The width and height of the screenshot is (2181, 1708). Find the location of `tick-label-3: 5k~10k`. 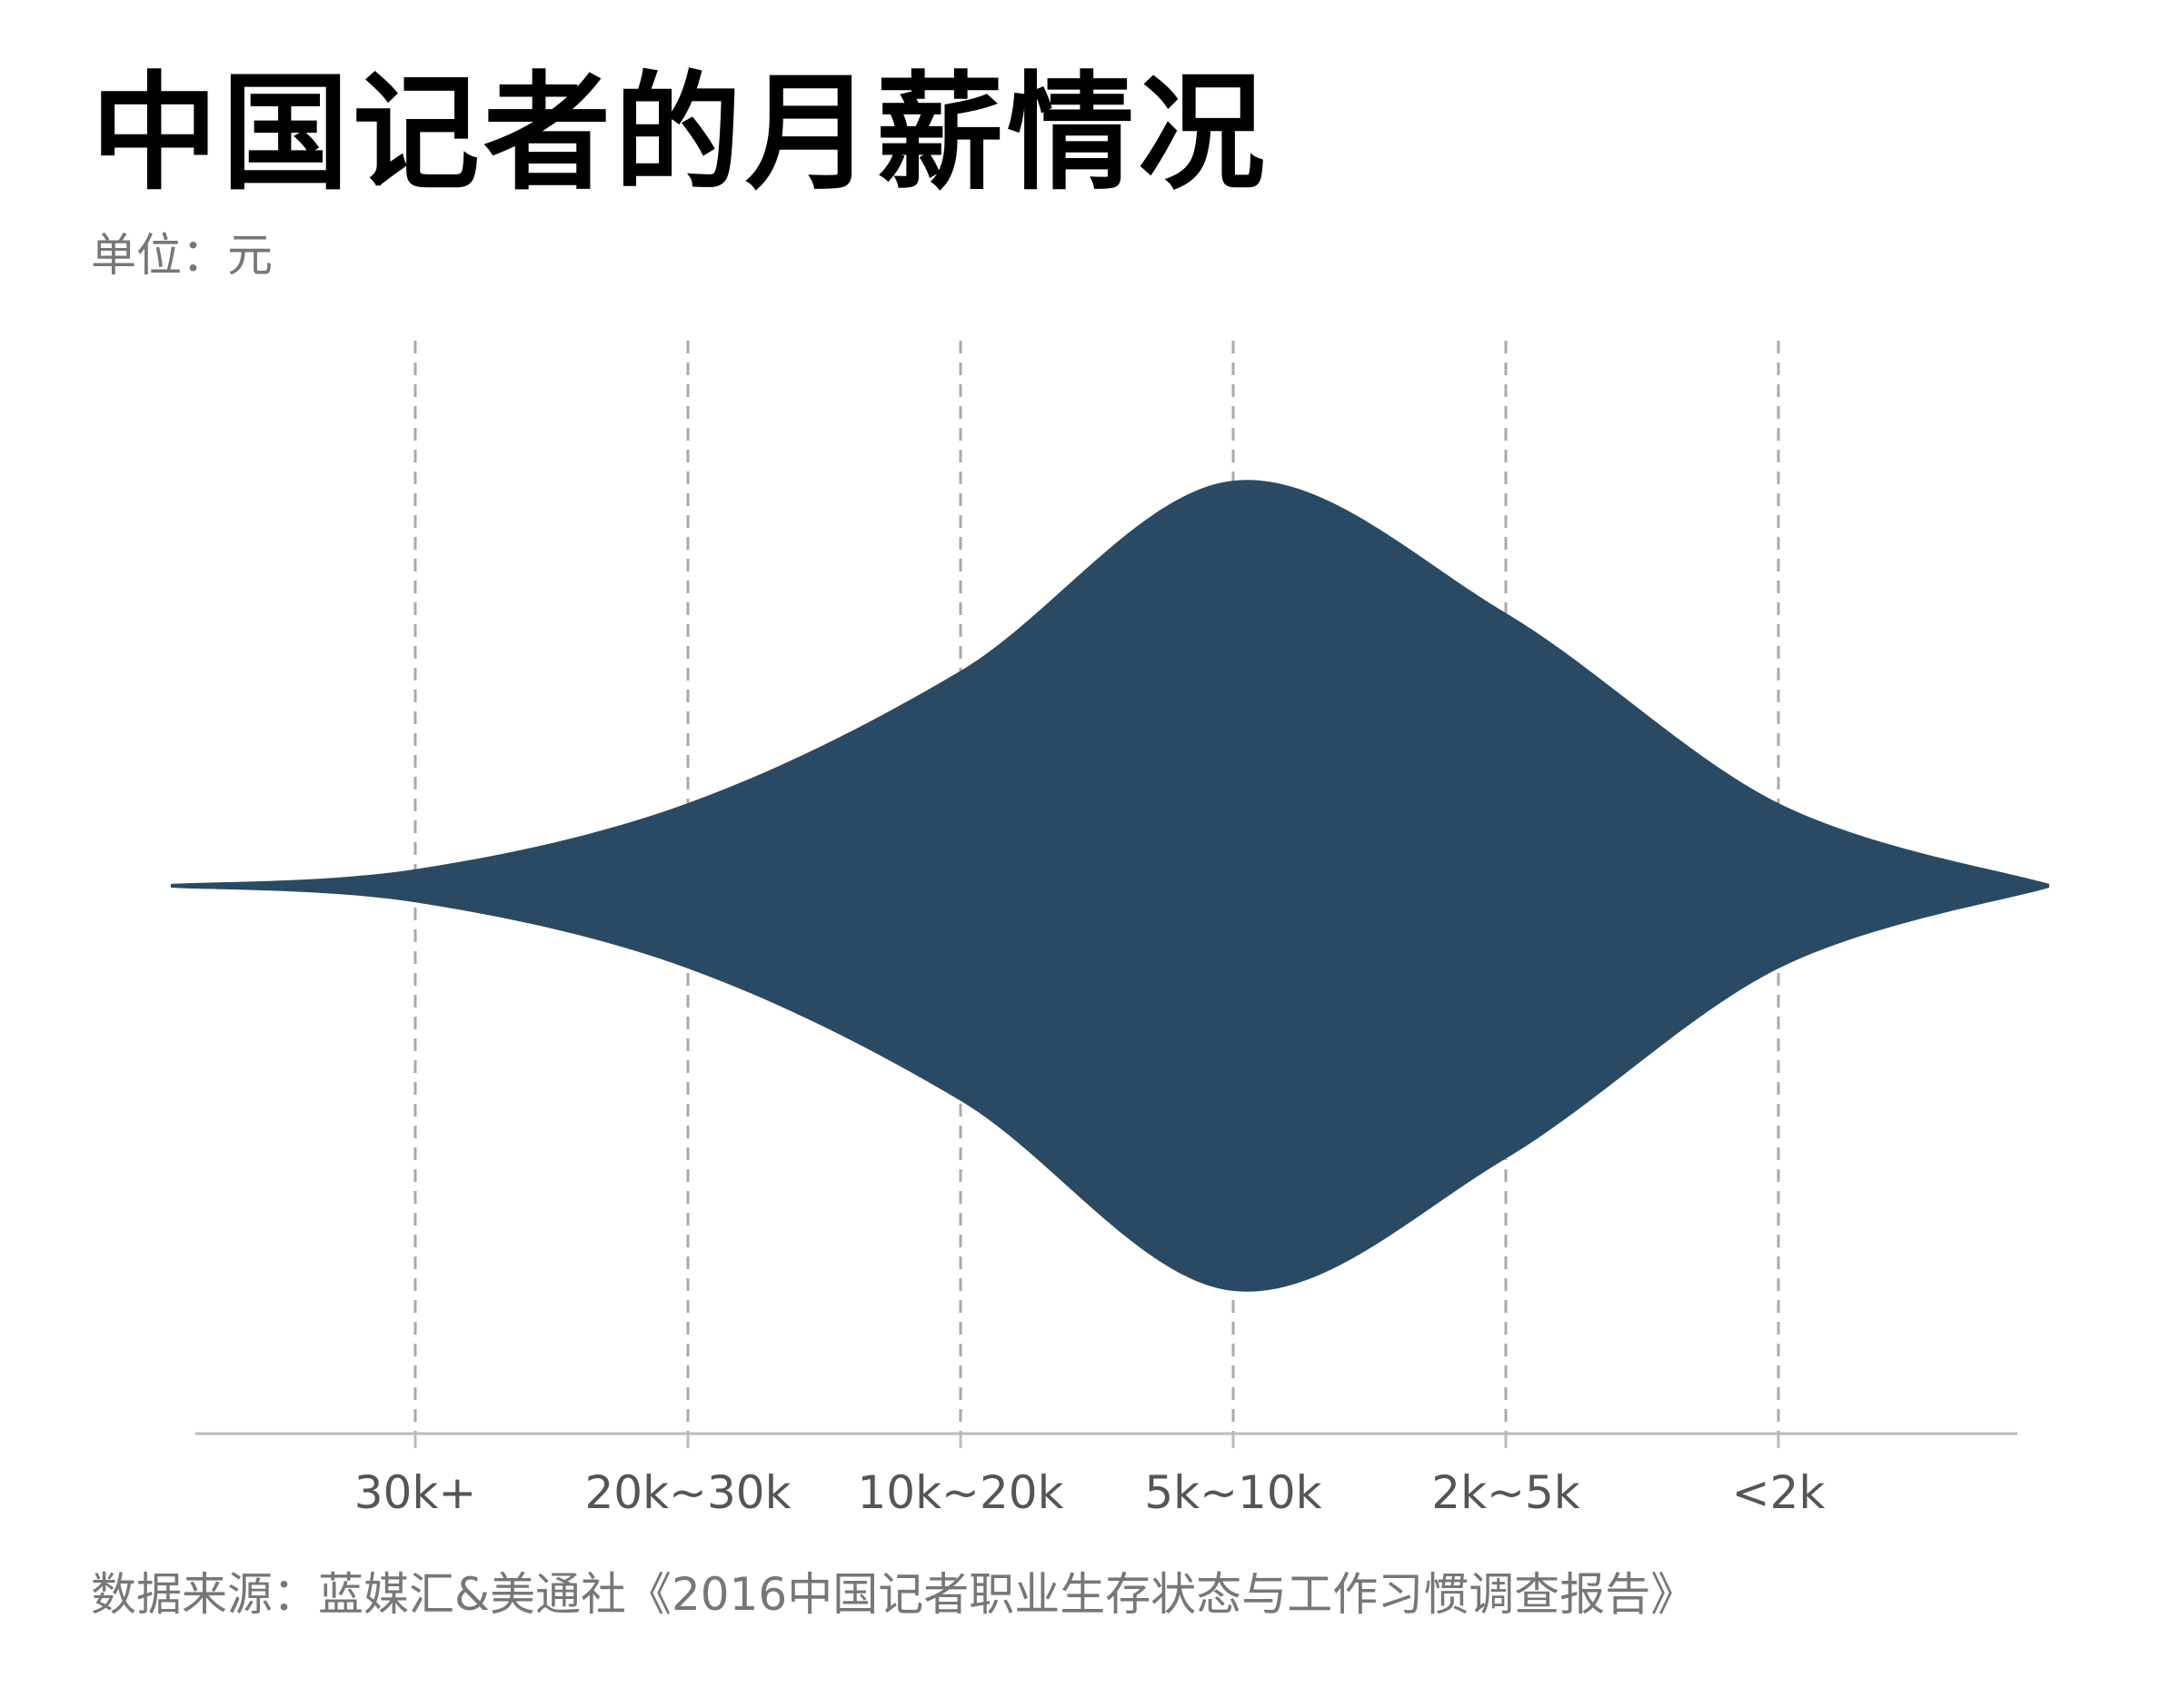

tick-label-3: 5k~10k is located at coordinates (1232, 1492).